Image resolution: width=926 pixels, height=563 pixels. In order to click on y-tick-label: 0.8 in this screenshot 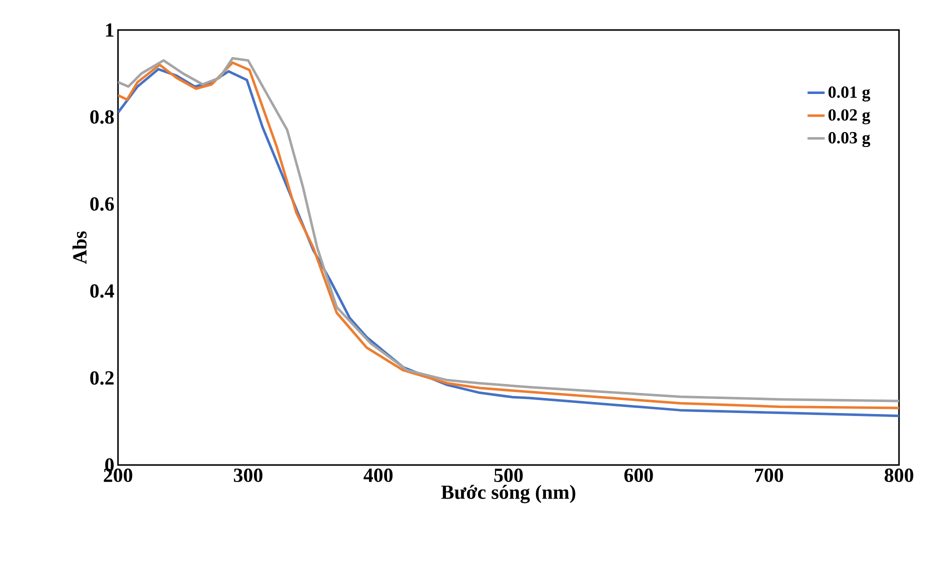, I will do `click(102, 117)`.